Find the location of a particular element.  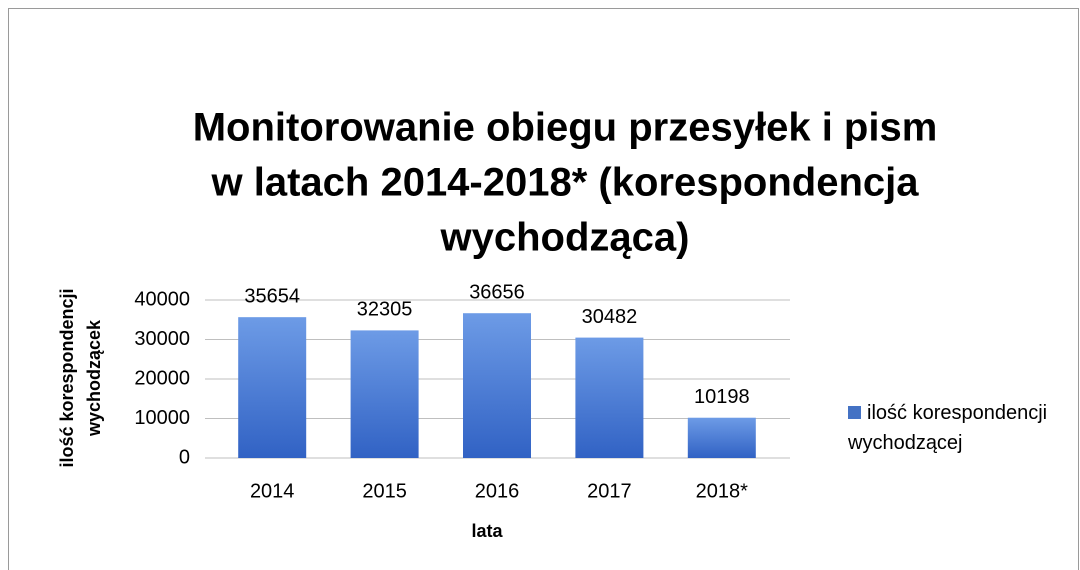

y-axis-label: ilość korespondencji is located at coordinates (67, 377).